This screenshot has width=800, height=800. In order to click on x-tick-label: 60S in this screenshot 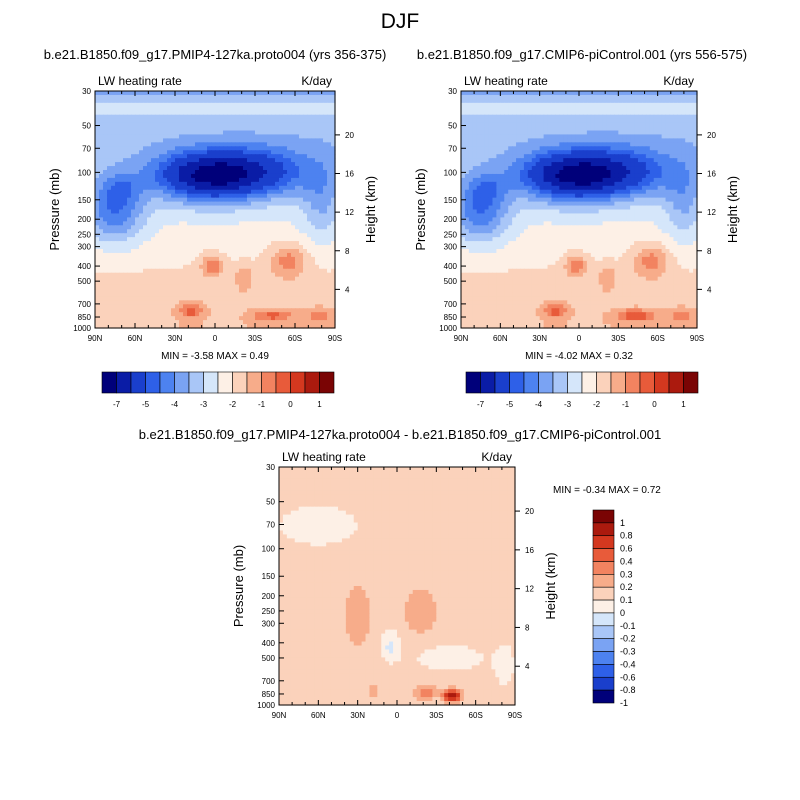, I will do `click(295, 338)`.